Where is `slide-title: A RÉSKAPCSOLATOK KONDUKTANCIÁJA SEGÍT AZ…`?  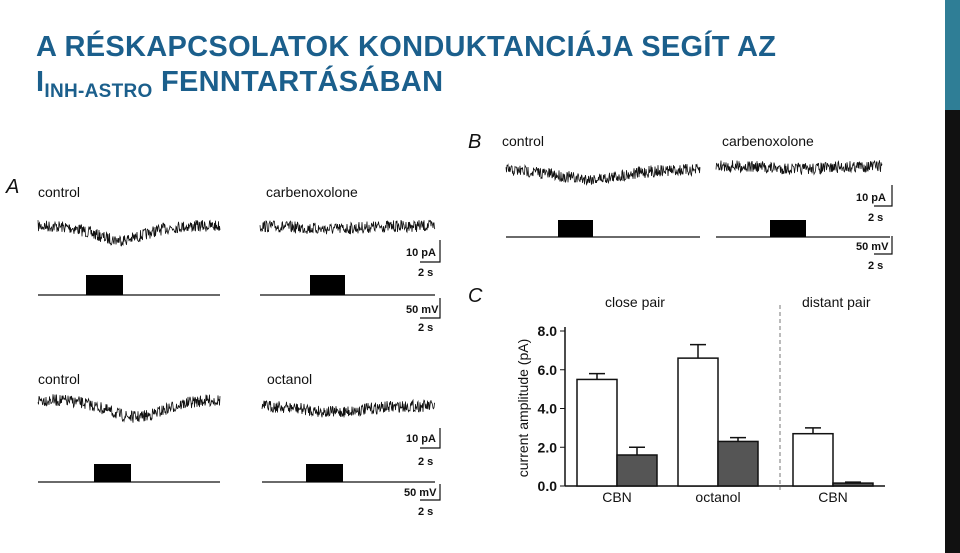 slide-title: A RÉSKAPCSOLATOK KONDUKTANCIÁJA SEGÍT AZ… is located at coordinates (406, 69).